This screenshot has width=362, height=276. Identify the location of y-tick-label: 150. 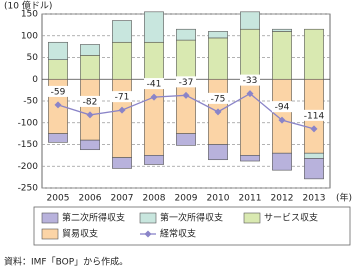
(29, 15).